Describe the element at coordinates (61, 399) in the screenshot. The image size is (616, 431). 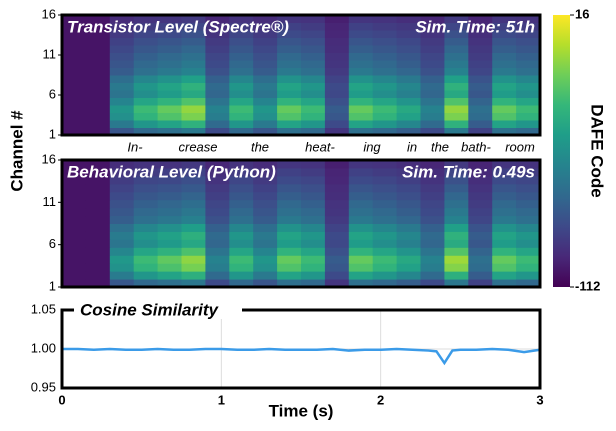
I see `x-tick-label: 0` at that location.